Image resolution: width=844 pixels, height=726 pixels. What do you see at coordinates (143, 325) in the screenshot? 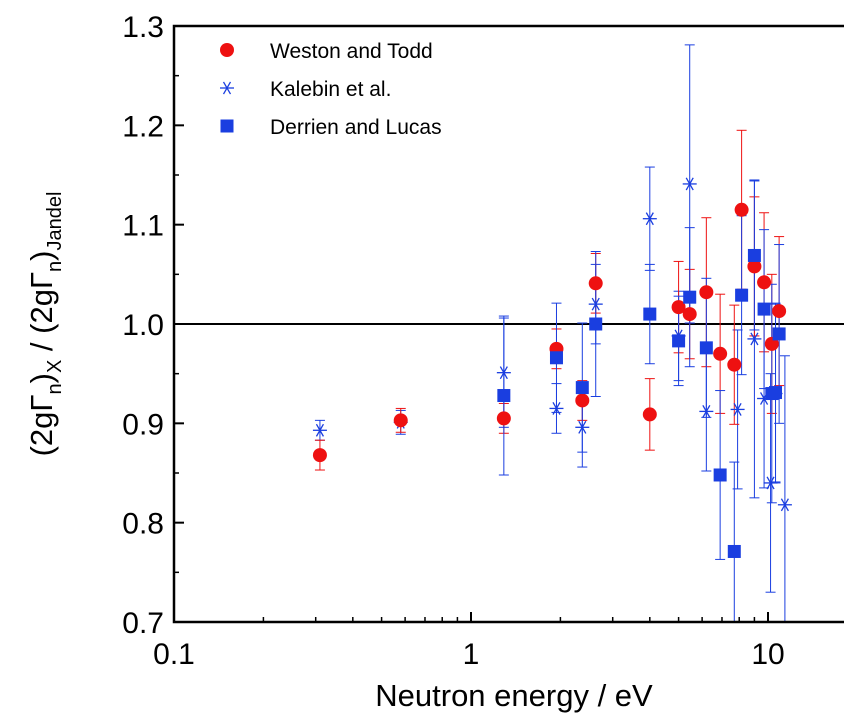
I see `y-tick-label: 1.0` at bounding box center [143, 325].